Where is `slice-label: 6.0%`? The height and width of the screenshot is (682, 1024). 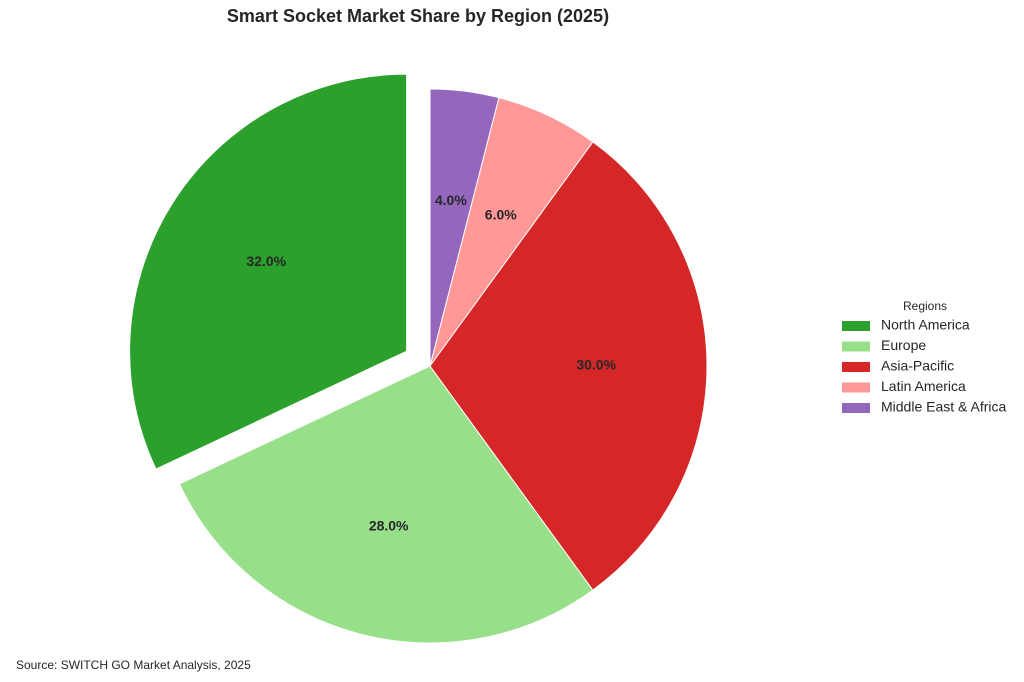 slice-label: 6.0% is located at coordinates (501, 214).